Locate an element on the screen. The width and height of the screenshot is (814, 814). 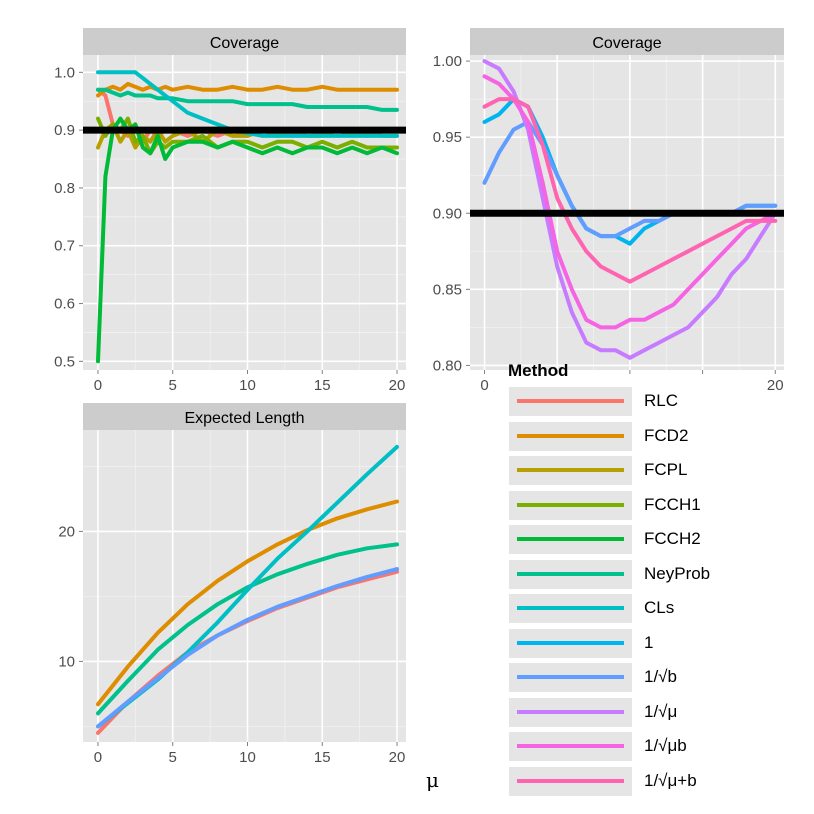
y-tick-label: 0.5 is located at coordinates (64, 361).